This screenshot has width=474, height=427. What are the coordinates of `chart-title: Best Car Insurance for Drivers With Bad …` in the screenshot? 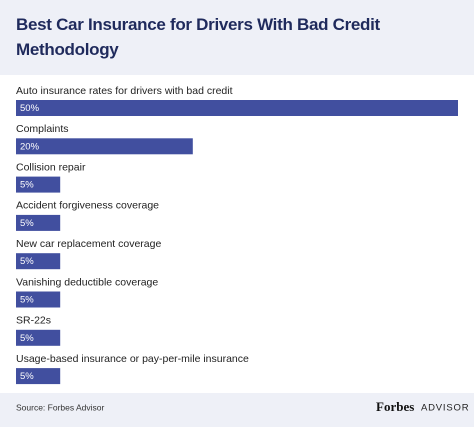 It's located at (198, 37).